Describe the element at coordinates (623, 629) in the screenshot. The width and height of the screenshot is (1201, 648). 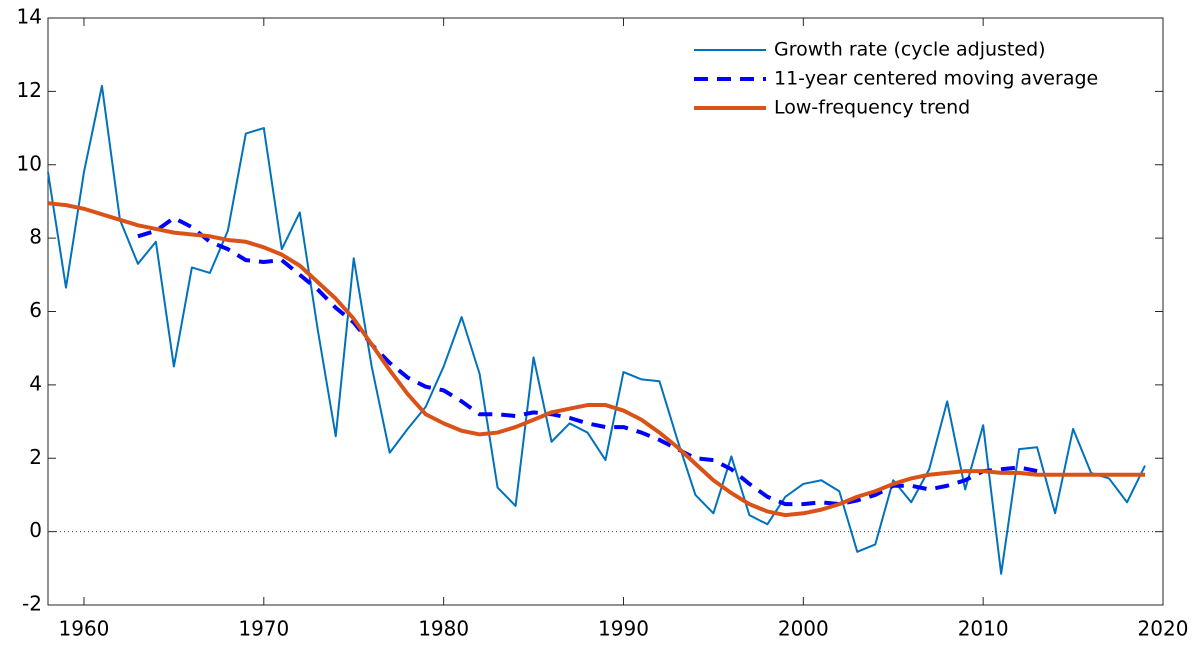
I see `x-tick-label: 1990` at that location.